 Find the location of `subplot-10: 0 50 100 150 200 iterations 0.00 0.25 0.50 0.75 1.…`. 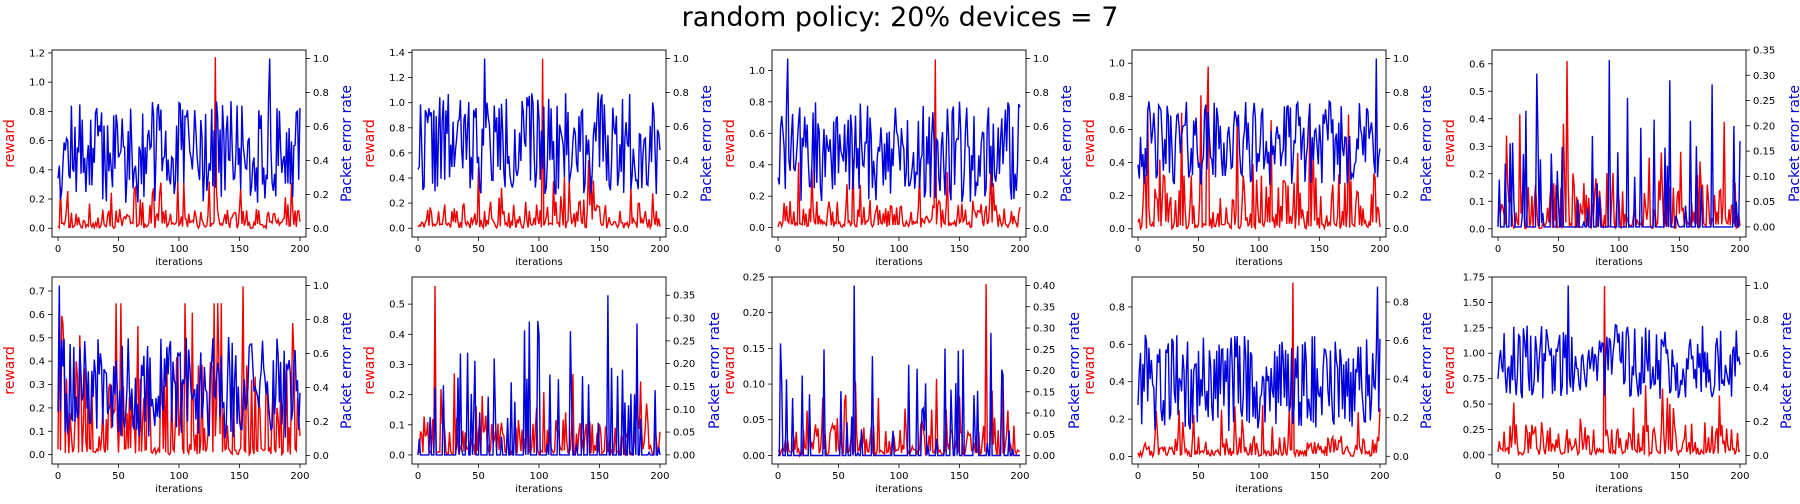

subplot-10: 0 50 100 150 200 iterations 0.00 0.25 0.50 0.75 1.… is located at coordinates (1618, 384).